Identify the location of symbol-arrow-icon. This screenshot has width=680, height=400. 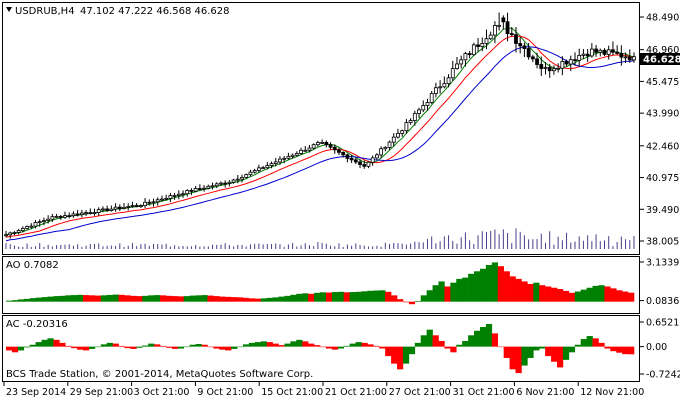
(9, 9).